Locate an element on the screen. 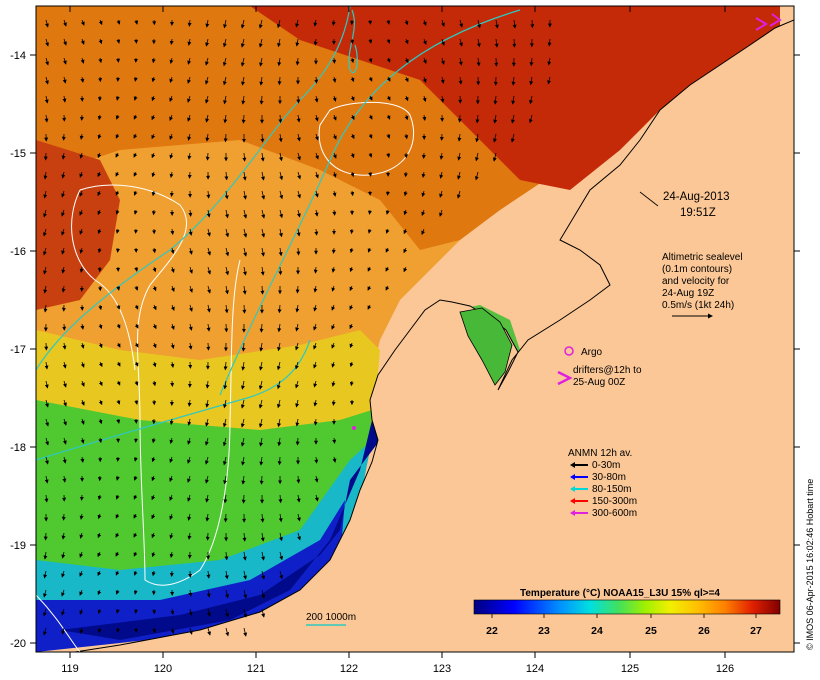 The height and width of the screenshot is (680, 820). x-tick-label: 123 is located at coordinates (442, 669).